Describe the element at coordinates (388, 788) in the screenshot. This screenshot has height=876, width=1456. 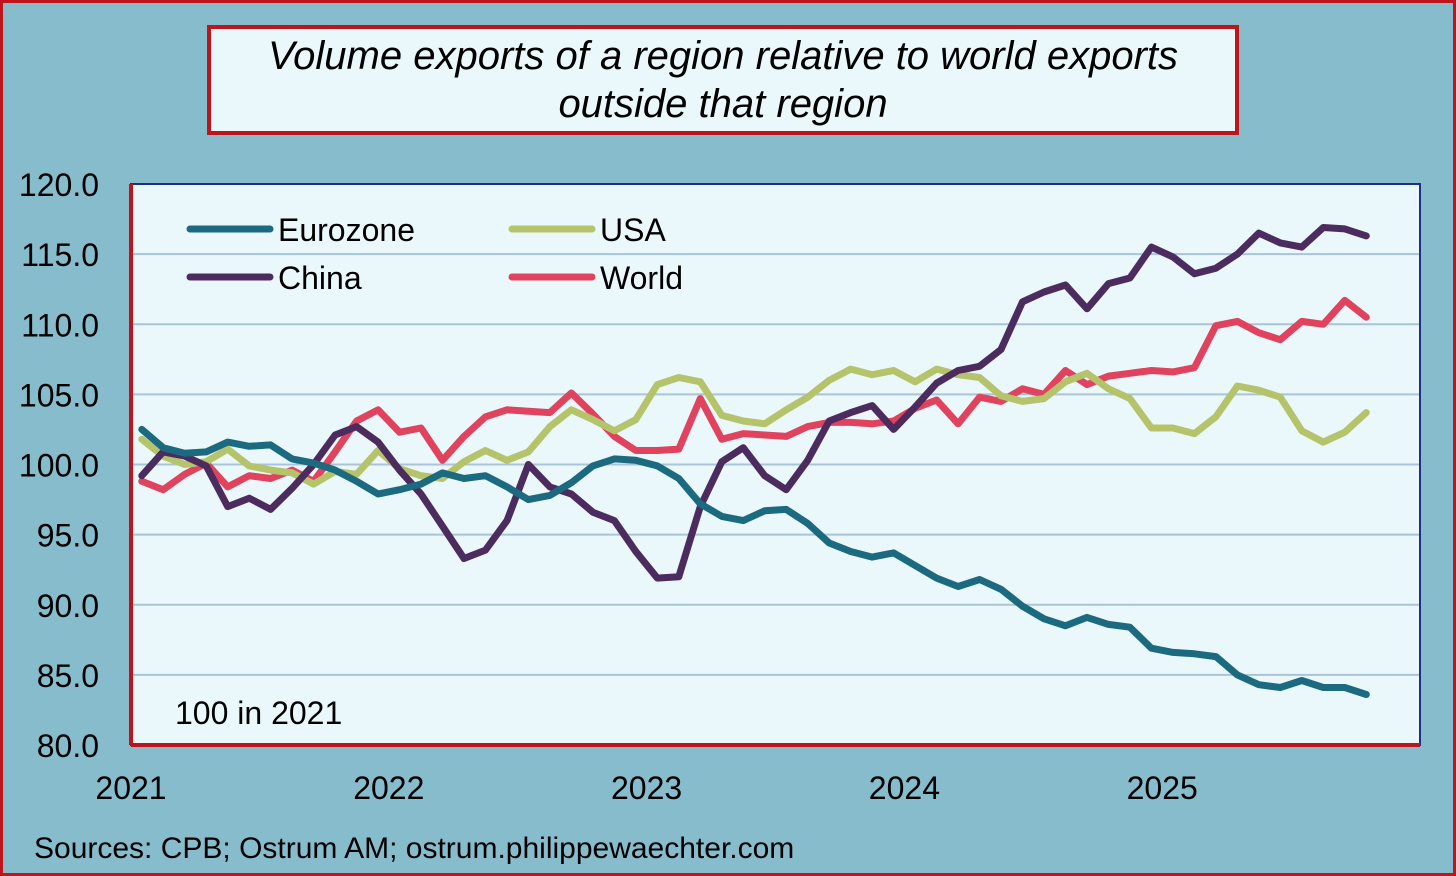
I see `x-tick-label: 2022` at that location.